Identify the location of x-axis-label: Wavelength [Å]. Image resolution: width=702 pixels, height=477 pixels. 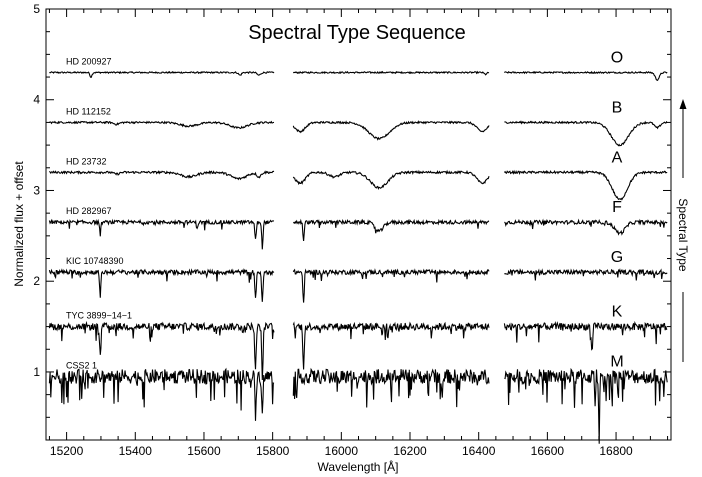
(358, 466).